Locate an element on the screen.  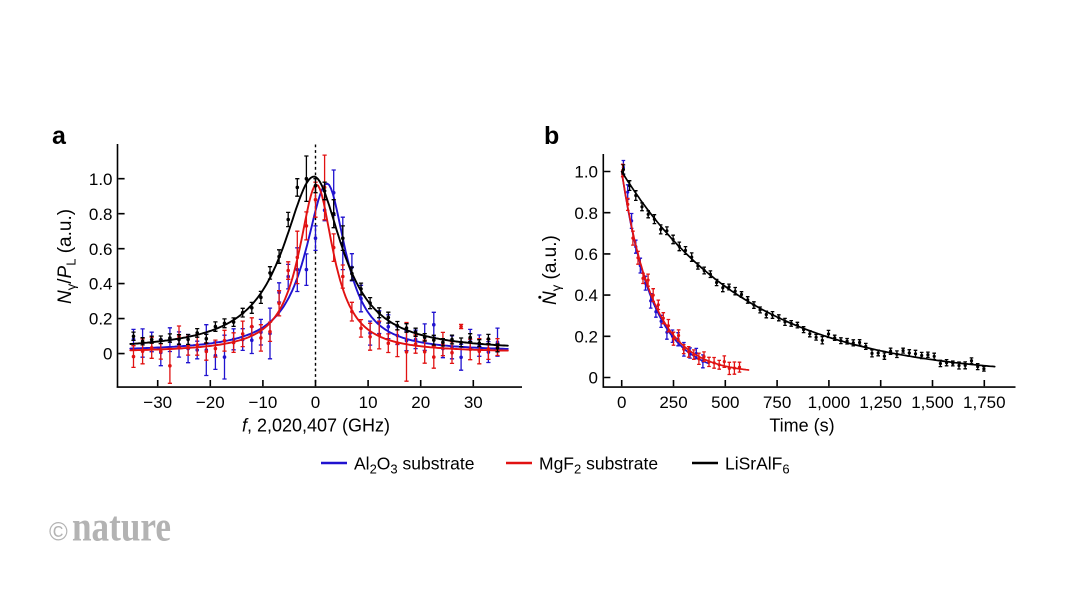
svg-text: Nγ (a.u.) is located at coordinates (552, 270).